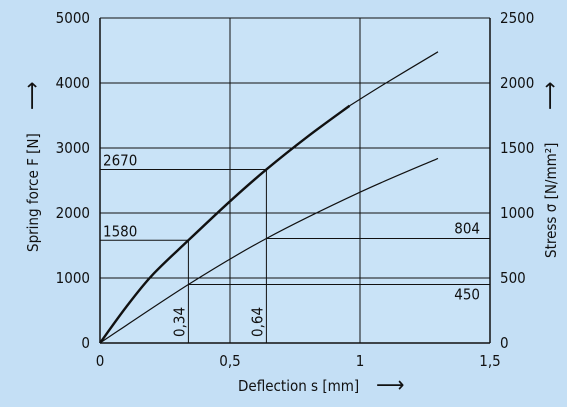  I want to click on y-right-tick-label: 2000, so click(517, 83).